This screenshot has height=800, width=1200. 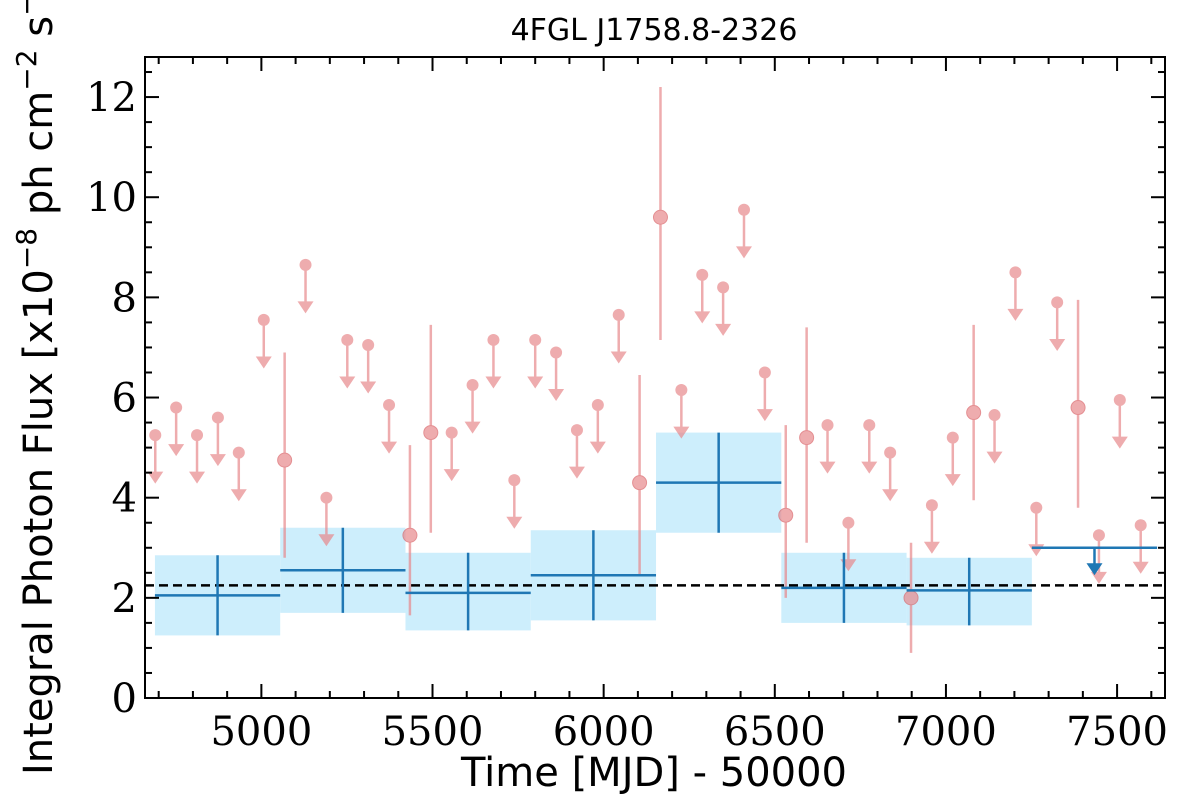 What do you see at coordinates (1094, 569) in the screenshot?
I see `long-bin-limit-arrowhead` at bounding box center [1094, 569].